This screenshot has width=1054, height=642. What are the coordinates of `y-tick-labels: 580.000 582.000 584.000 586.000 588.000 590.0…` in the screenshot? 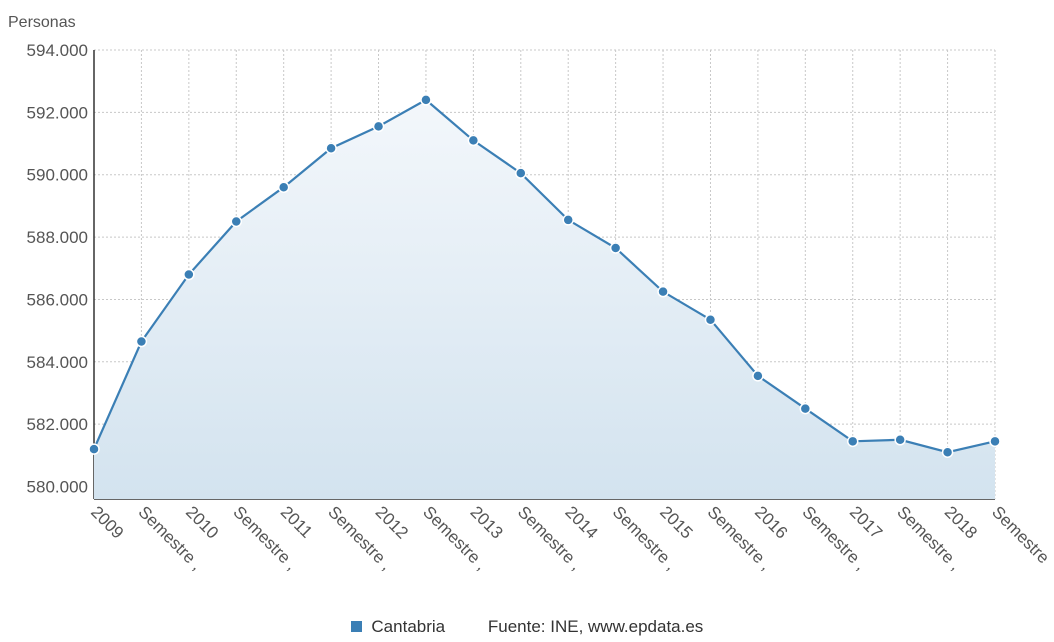 It's located at (57, 269).